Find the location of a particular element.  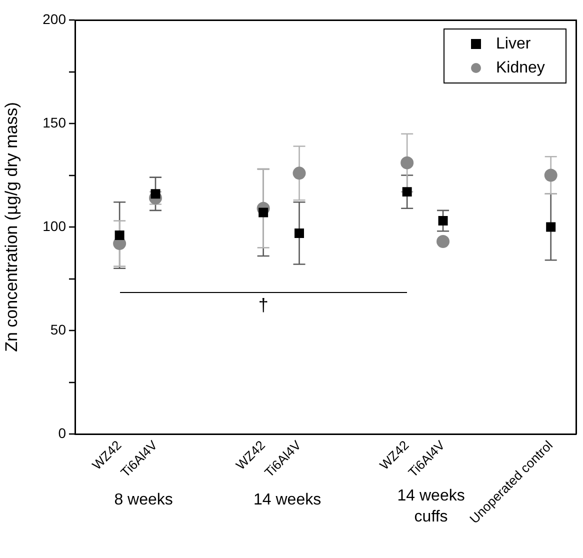

y-tick-label: 50 is located at coordinates (58, 329).